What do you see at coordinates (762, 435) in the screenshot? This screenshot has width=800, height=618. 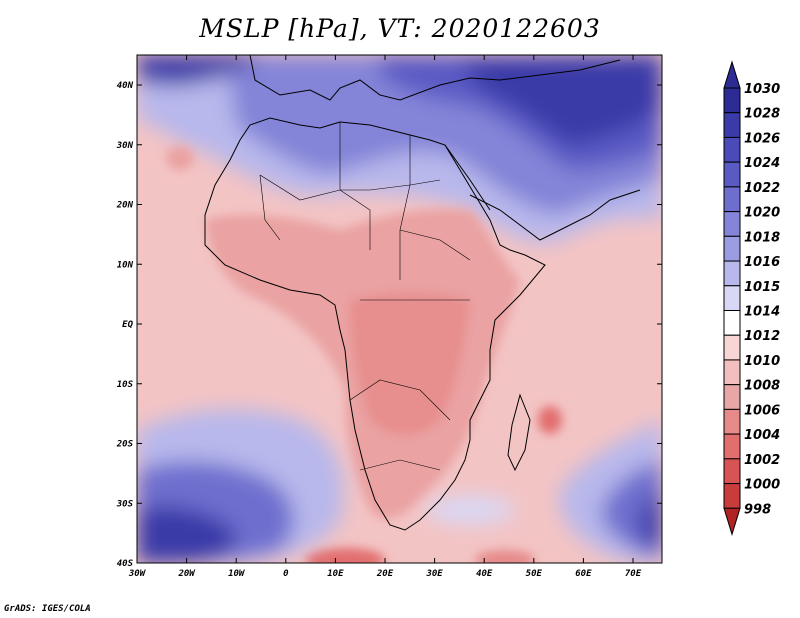 I see `colorbar-label: 1004` at bounding box center [762, 435].